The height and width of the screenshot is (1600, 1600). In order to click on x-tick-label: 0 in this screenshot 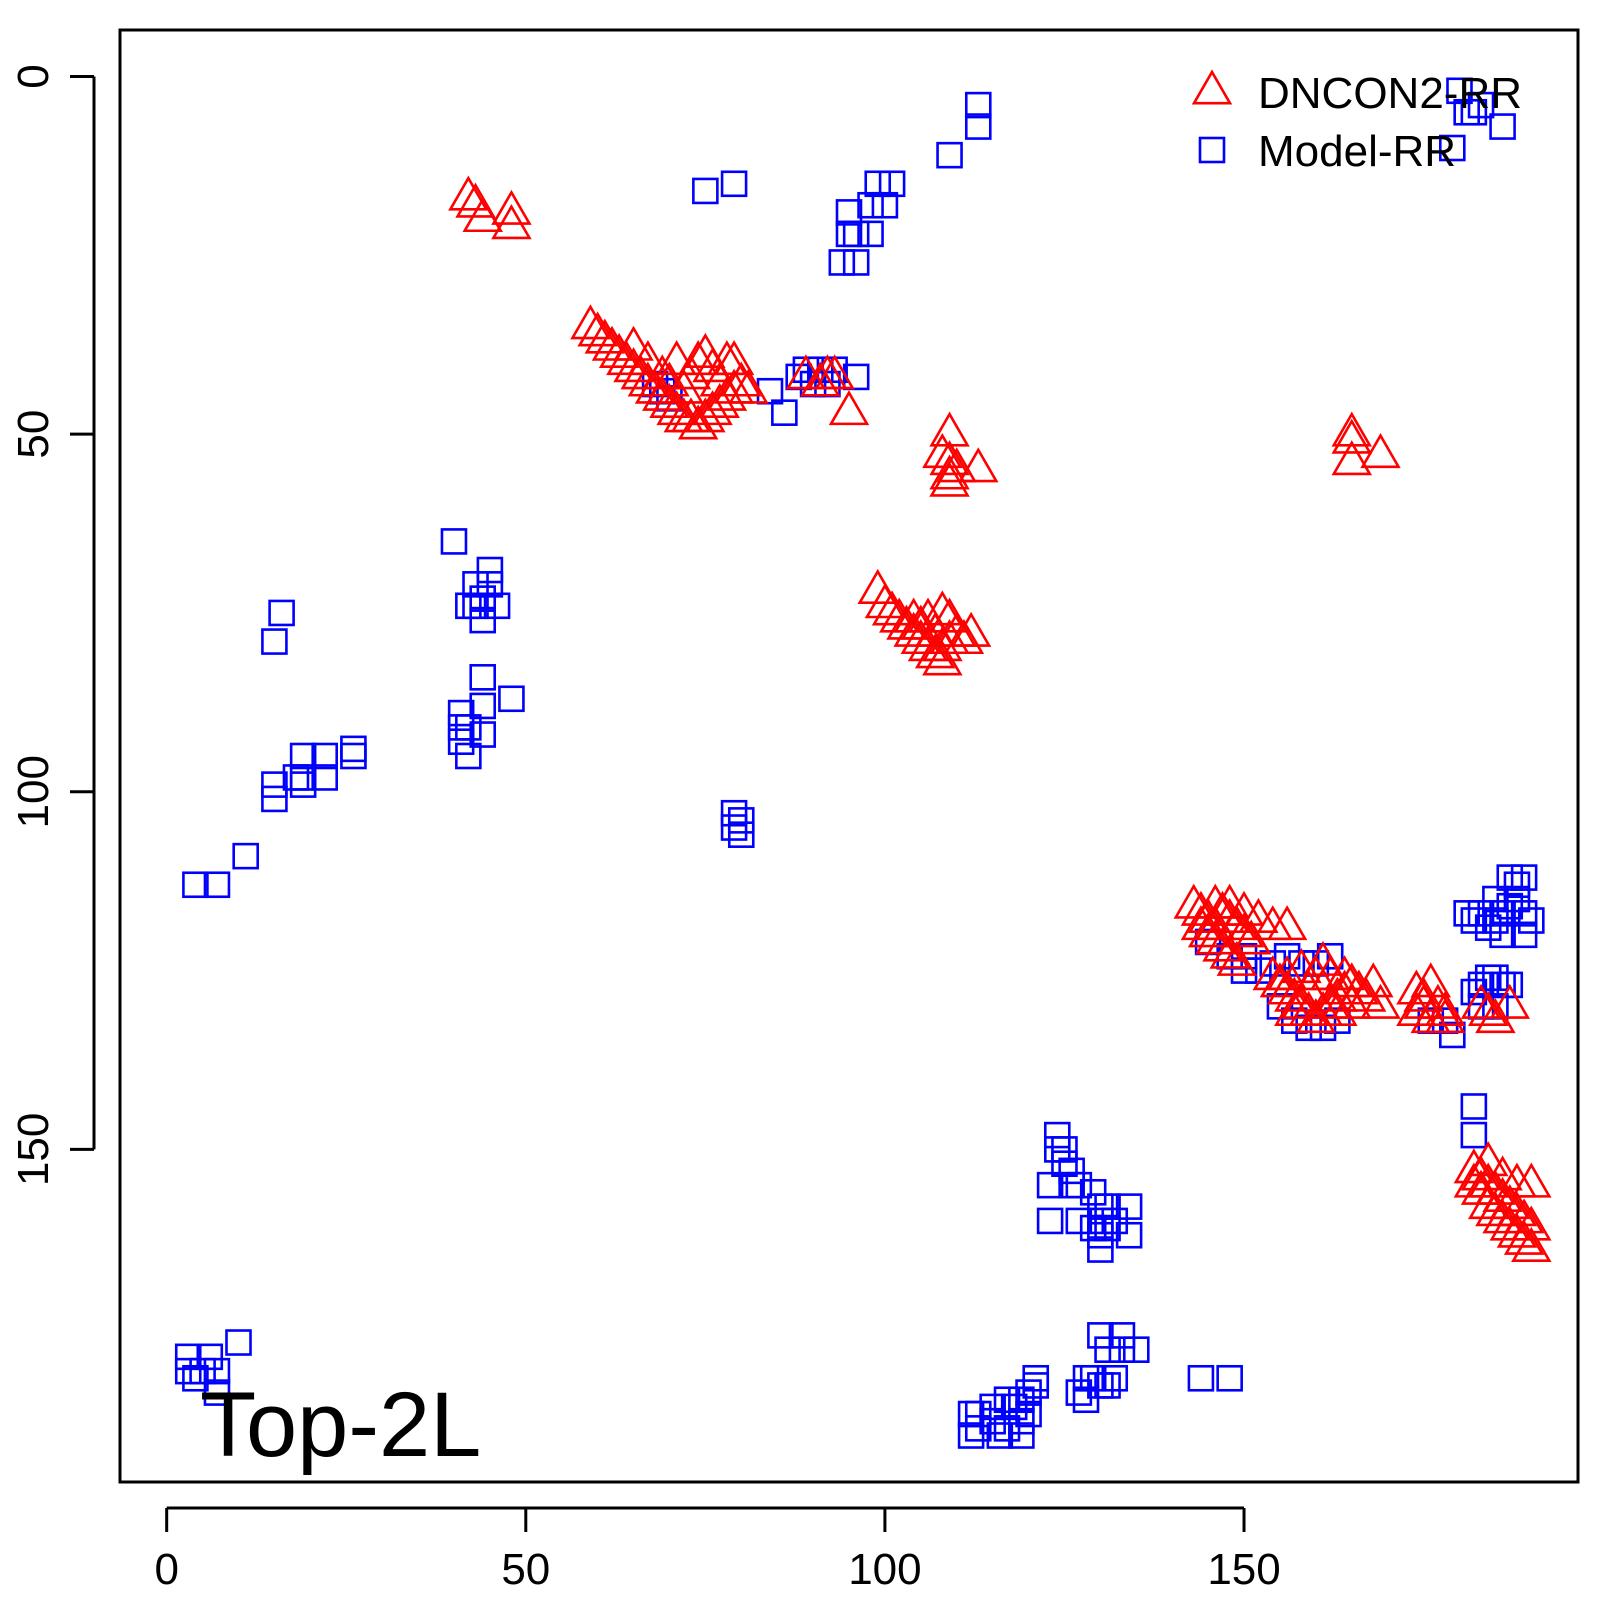, I will do `click(166, 1569)`.